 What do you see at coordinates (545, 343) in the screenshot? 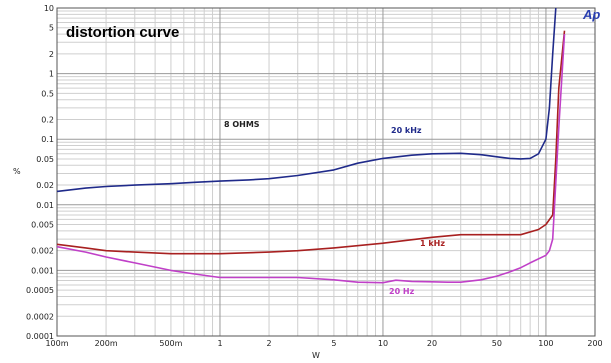
I see `x-tick-label: 100` at bounding box center [545, 343].